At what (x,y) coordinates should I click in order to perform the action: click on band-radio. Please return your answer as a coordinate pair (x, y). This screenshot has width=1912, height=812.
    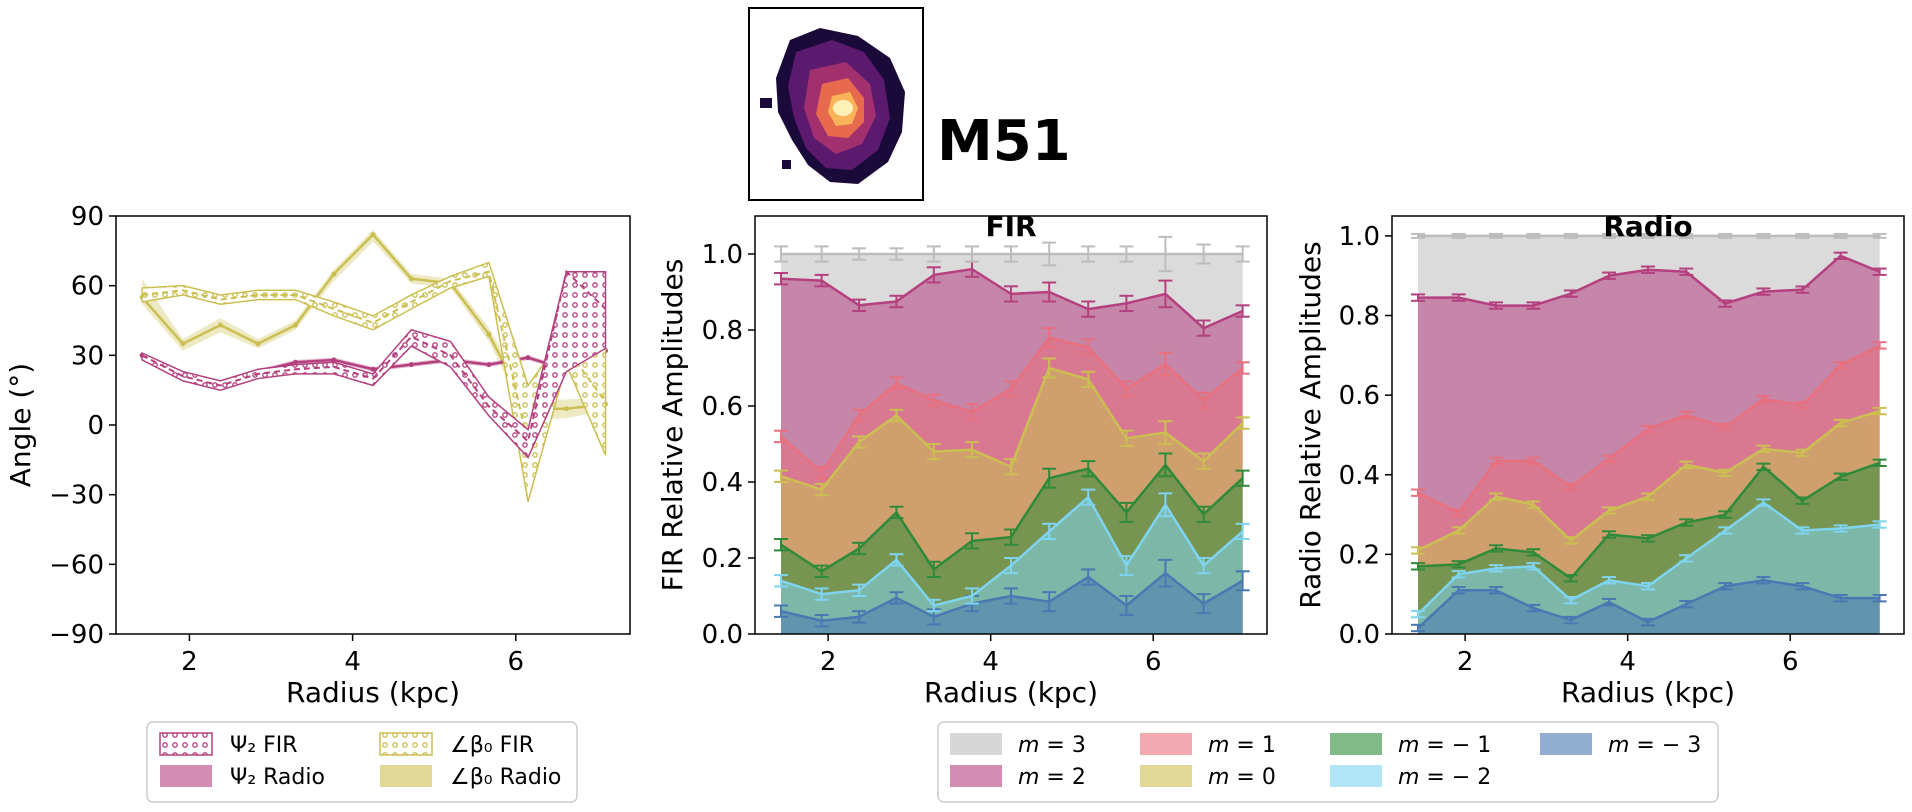
    Looking at the image, I should click on (374, 325).